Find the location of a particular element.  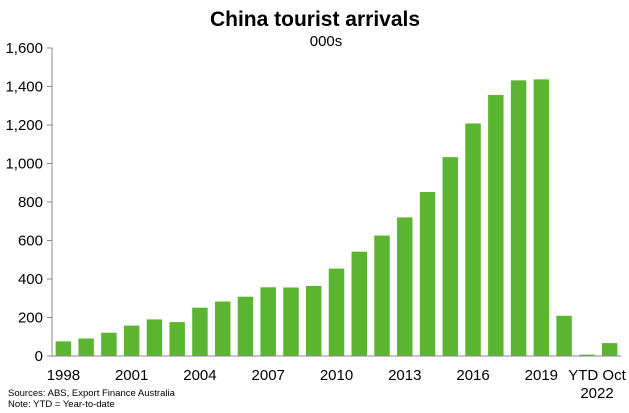

y-tick-label: 600 is located at coordinates (30, 241).